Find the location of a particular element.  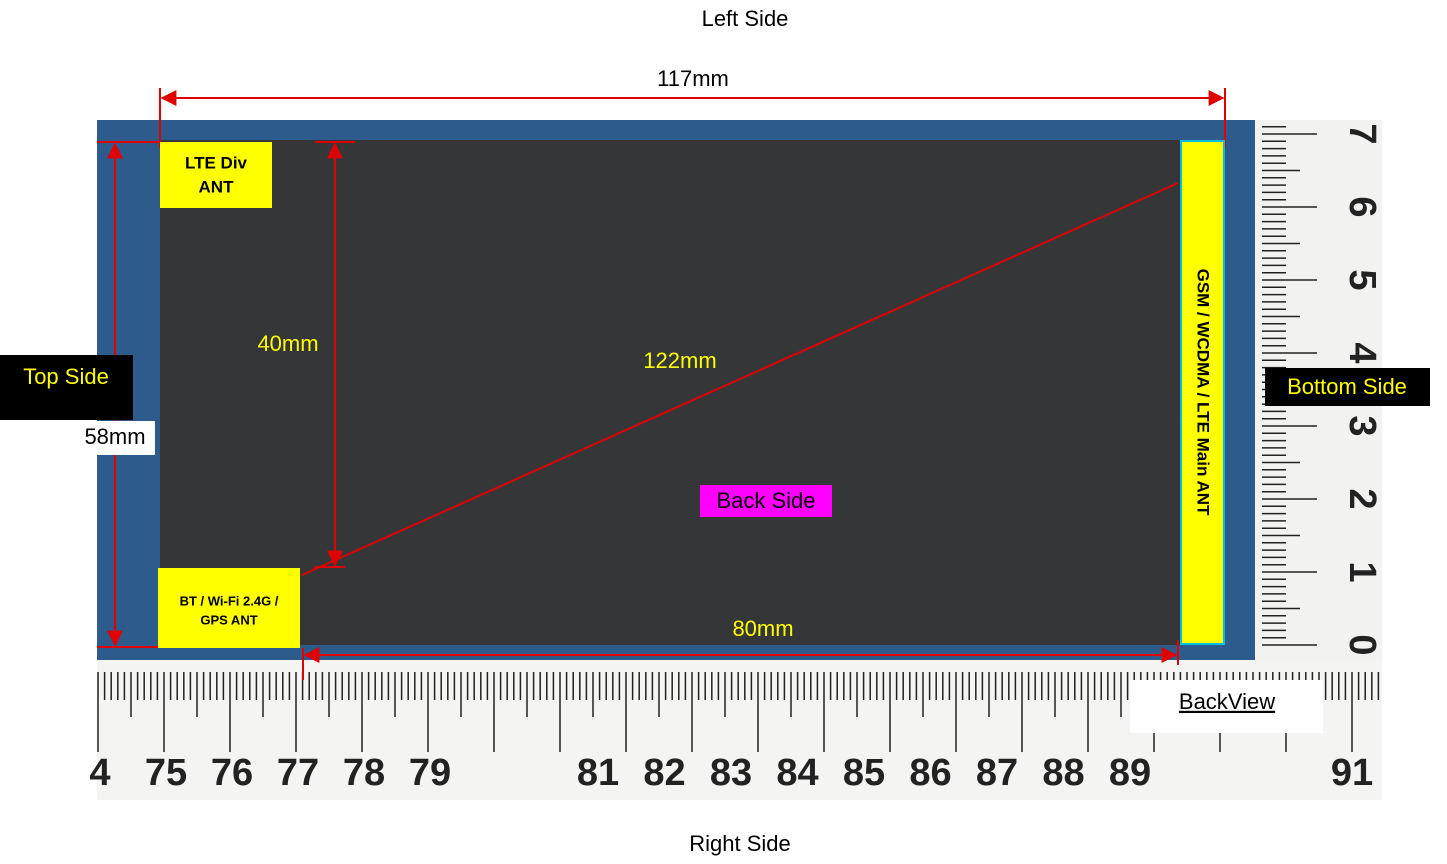

ruler-number: 75 is located at coordinates (166, 773).